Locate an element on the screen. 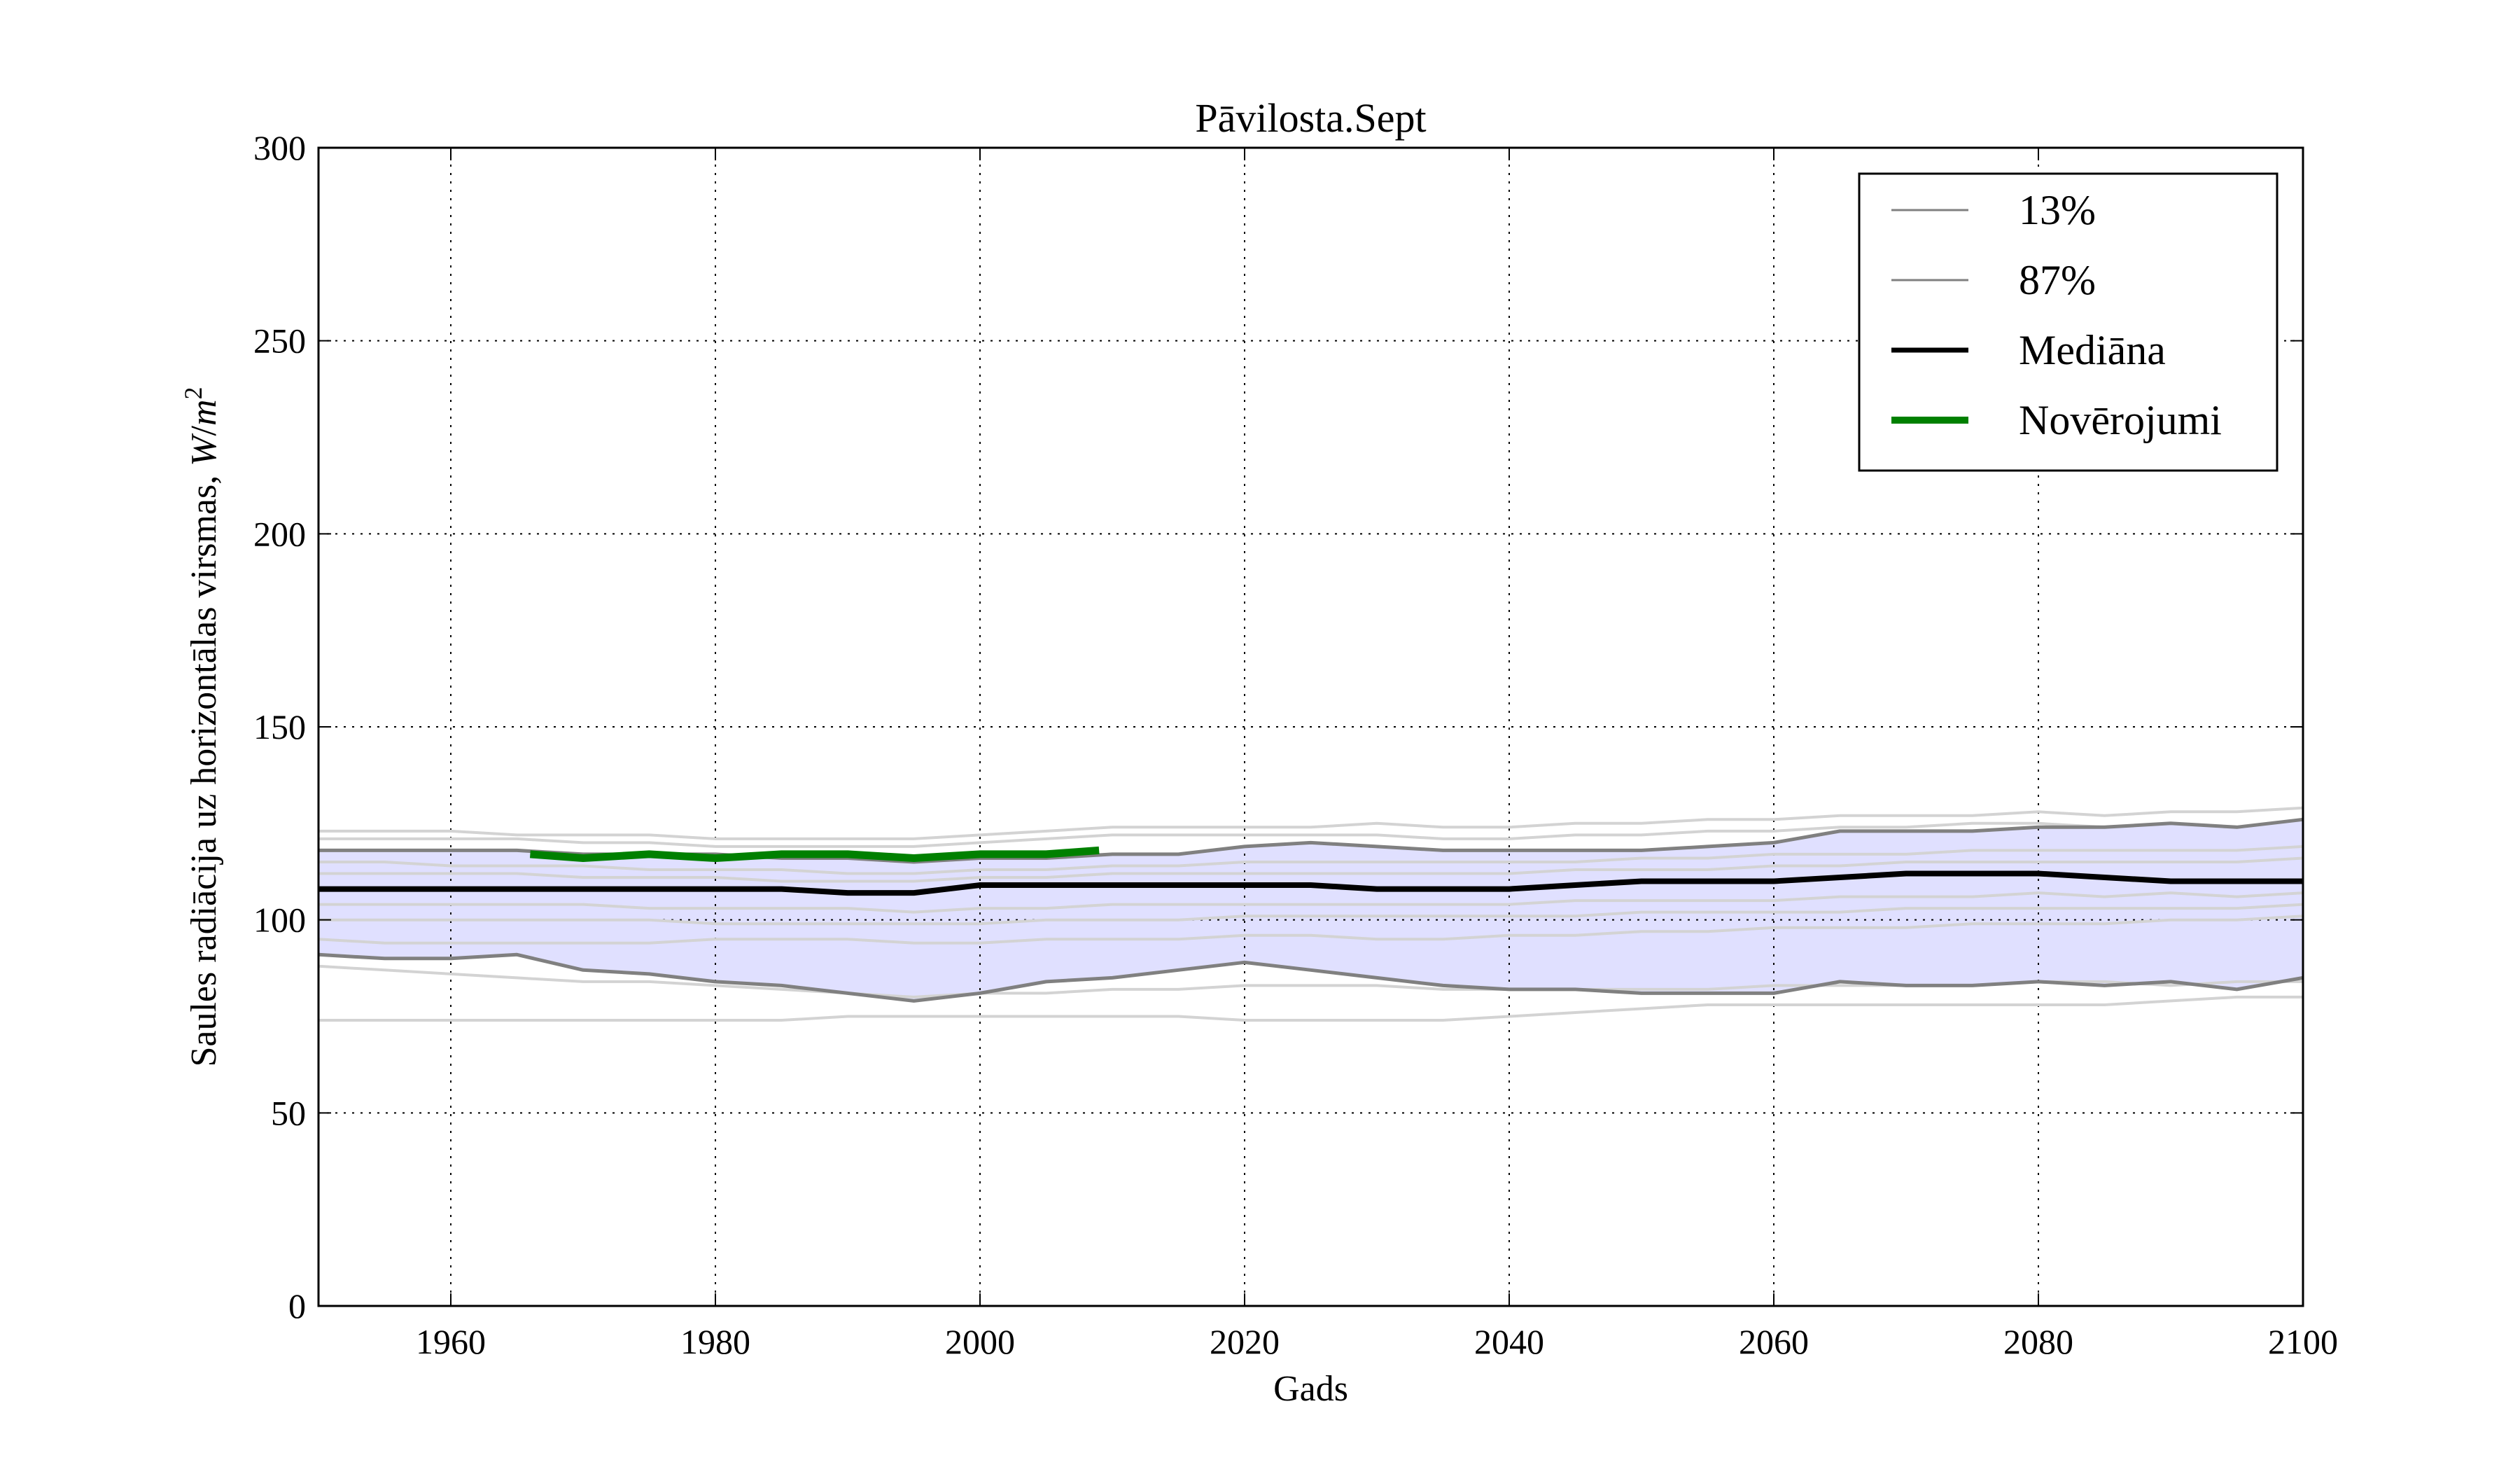 The width and height of the screenshot is (2520, 1474). legend-label-2: Mediāna is located at coordinates (2092, 350).